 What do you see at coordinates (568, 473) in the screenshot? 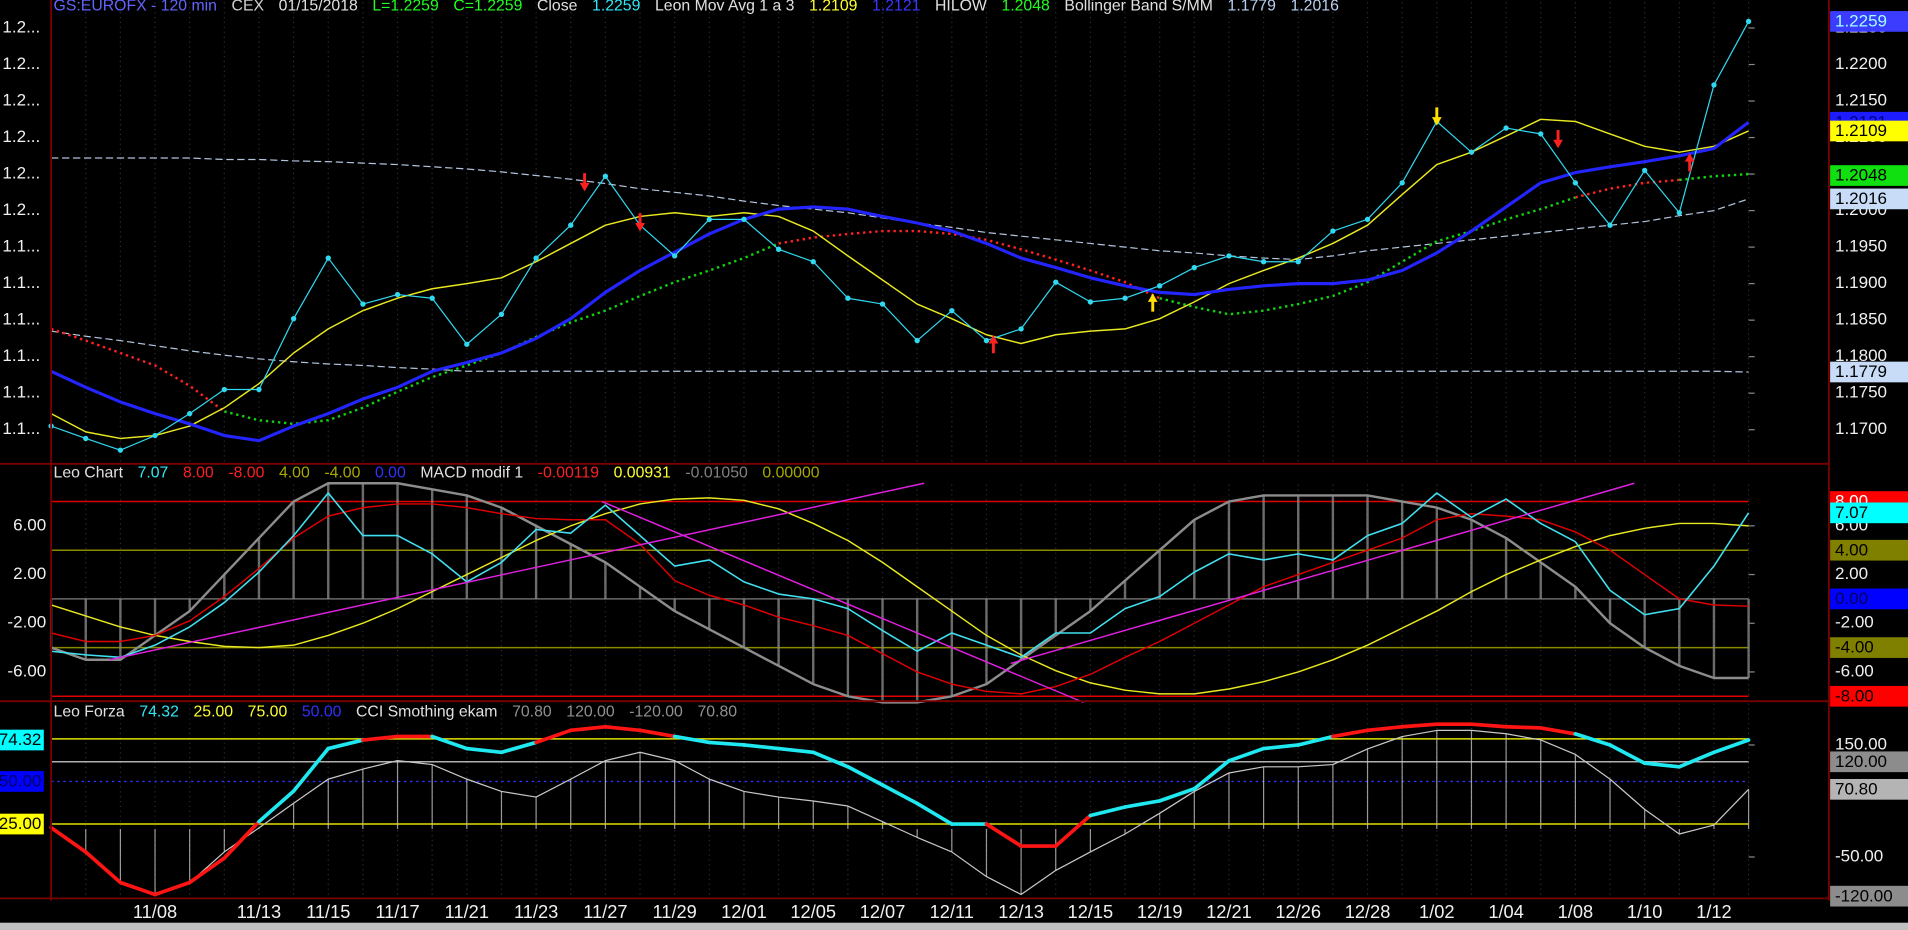
I see `header-text: -0.00119` at bounding box center [568, 473].